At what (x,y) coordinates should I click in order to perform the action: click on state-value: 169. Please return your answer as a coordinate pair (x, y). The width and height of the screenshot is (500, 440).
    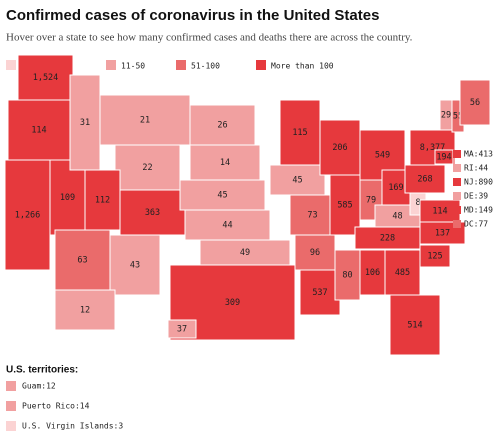
    Looking at the image, I should click on (395, 188).